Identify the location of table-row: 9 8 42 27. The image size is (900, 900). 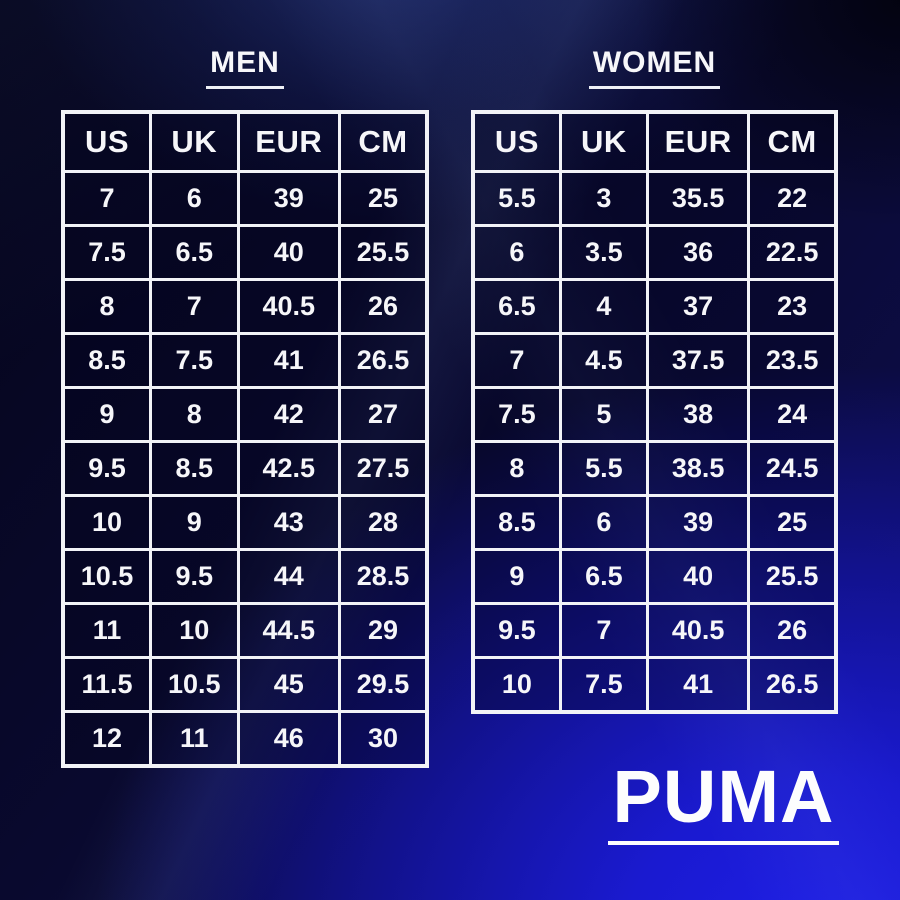
(245, 414).